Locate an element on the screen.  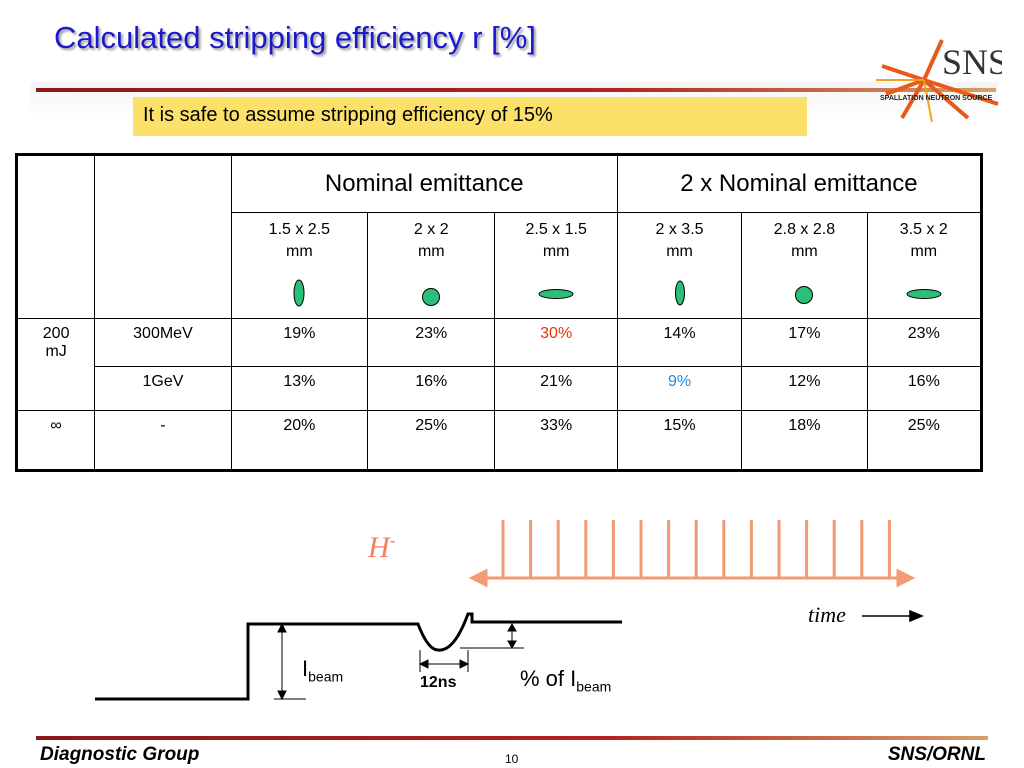
column-size: 2 x 2 is located at coordinates (431, 229).